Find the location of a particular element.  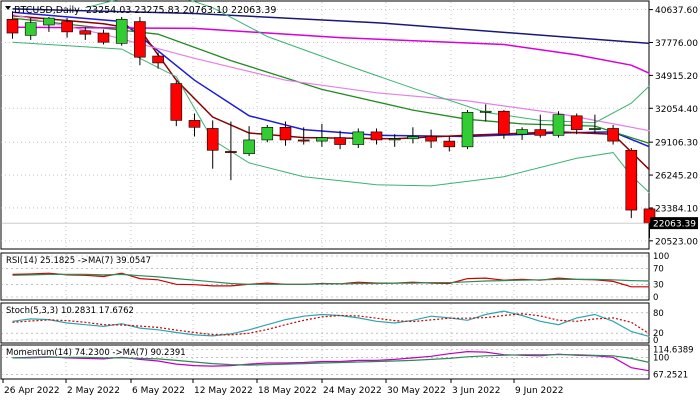

symbol-arrow-icon is located at coordinates (8, 8).